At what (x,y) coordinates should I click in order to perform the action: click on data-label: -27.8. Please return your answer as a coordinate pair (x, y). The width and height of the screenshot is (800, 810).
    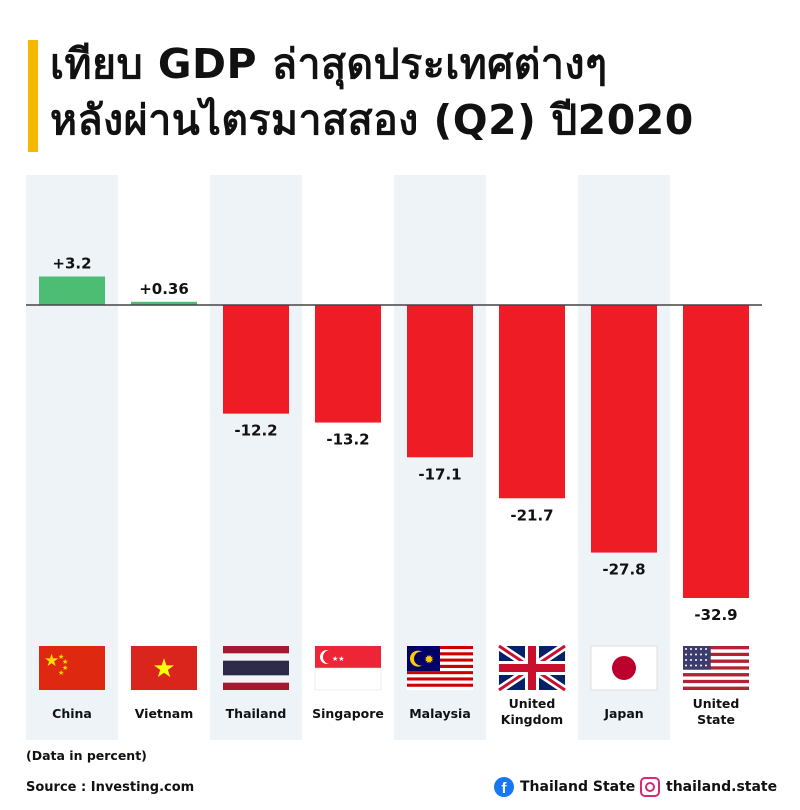
    Looking at the image, I should click on (623, 570).